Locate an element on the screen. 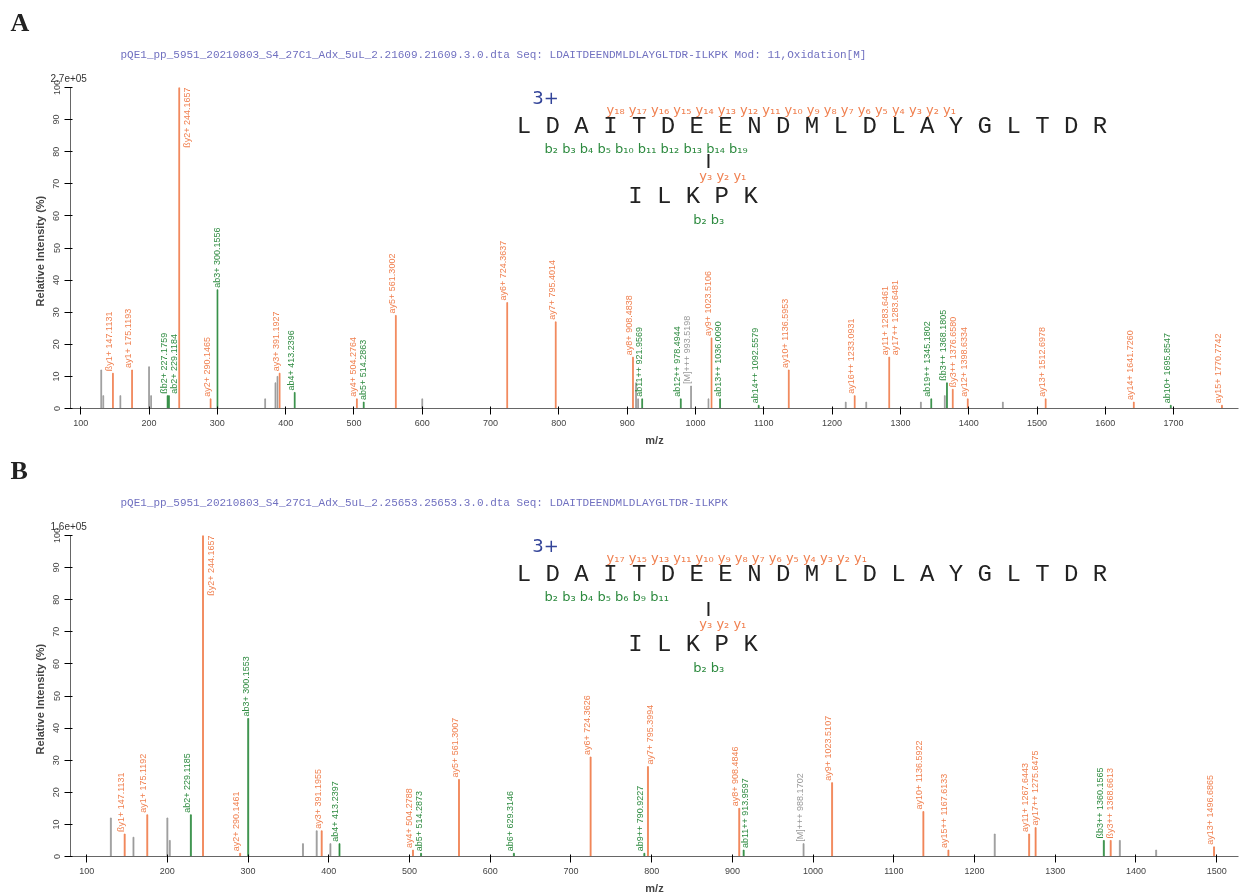  x-tick-label: 1500 is located at coordinates (1037, 422).